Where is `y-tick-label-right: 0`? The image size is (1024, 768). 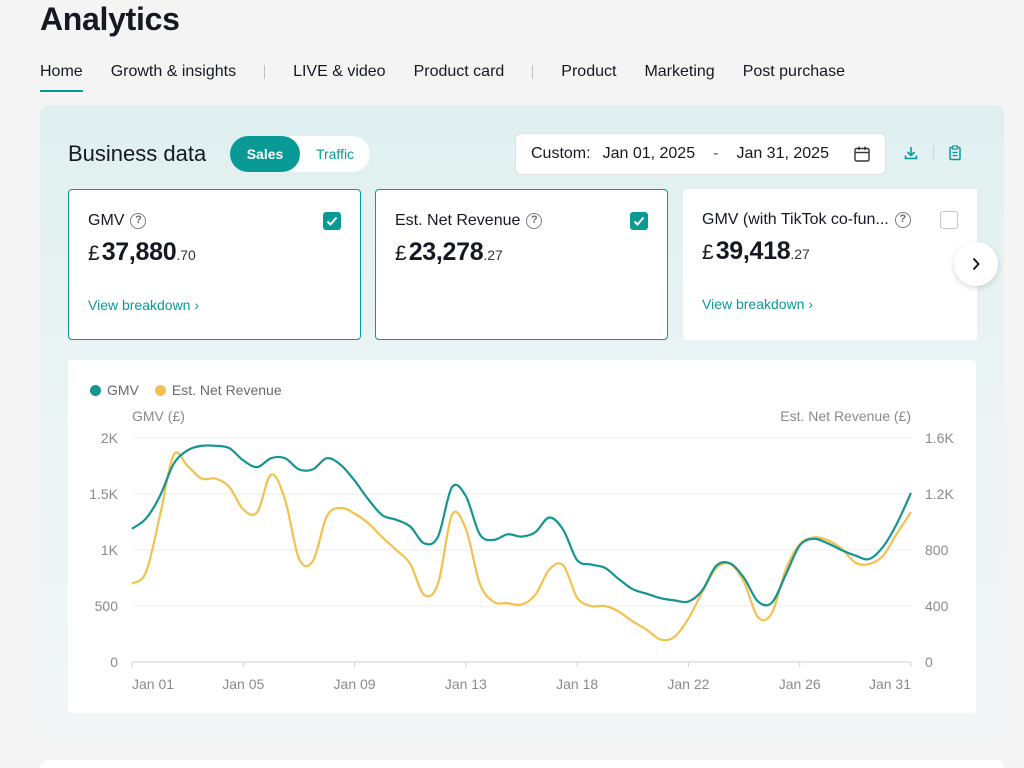 y-tick-label-right: 0 is located at coordinates (929, 662).